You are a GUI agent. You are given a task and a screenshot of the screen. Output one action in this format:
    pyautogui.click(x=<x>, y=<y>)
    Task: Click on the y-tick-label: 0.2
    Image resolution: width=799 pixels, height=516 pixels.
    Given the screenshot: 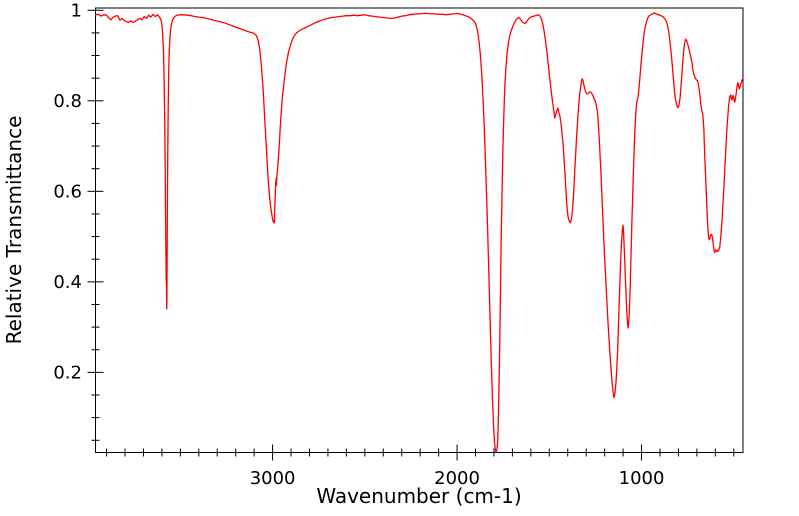 What is the action you would take?
    pyautogui.click(x=67, y=373)
    